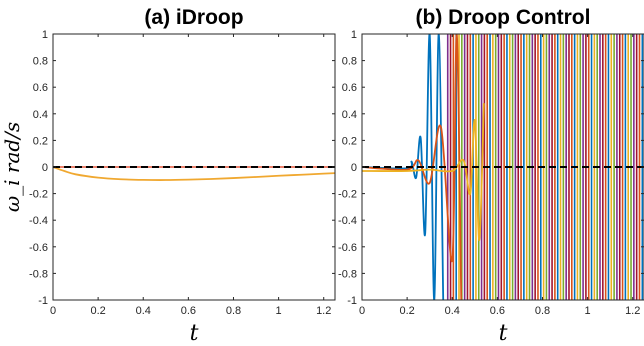 The width and height of the screenshot is (644, 346). What do you see at coordinates (12, 167) in the screenshot?
I see `y-axis-label: ω_i rad/s` at bounding box center [12, 167].